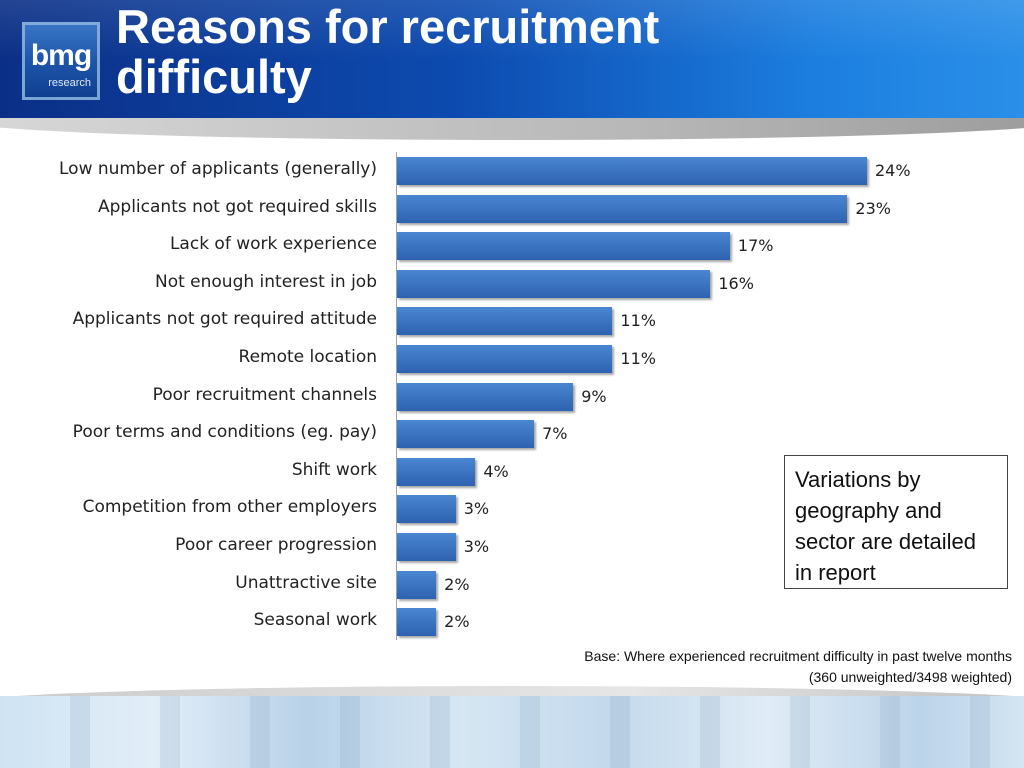 Image resolution: width=1024 pixels, height=768 pixels. Describe the element at coordinates (910, 677) in the screenshot. I see `base-note-line-2: (360 unweighted/3498 weighted)` at that location.